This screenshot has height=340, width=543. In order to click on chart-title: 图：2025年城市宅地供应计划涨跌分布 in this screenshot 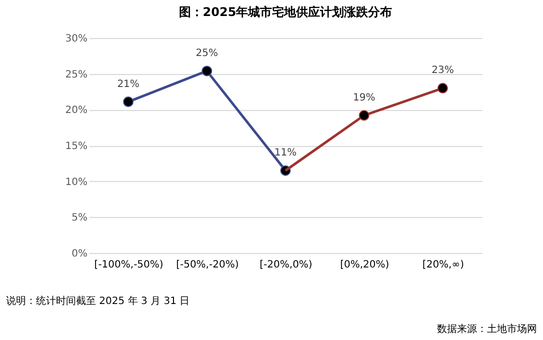, I will do `click(285, 12)`.